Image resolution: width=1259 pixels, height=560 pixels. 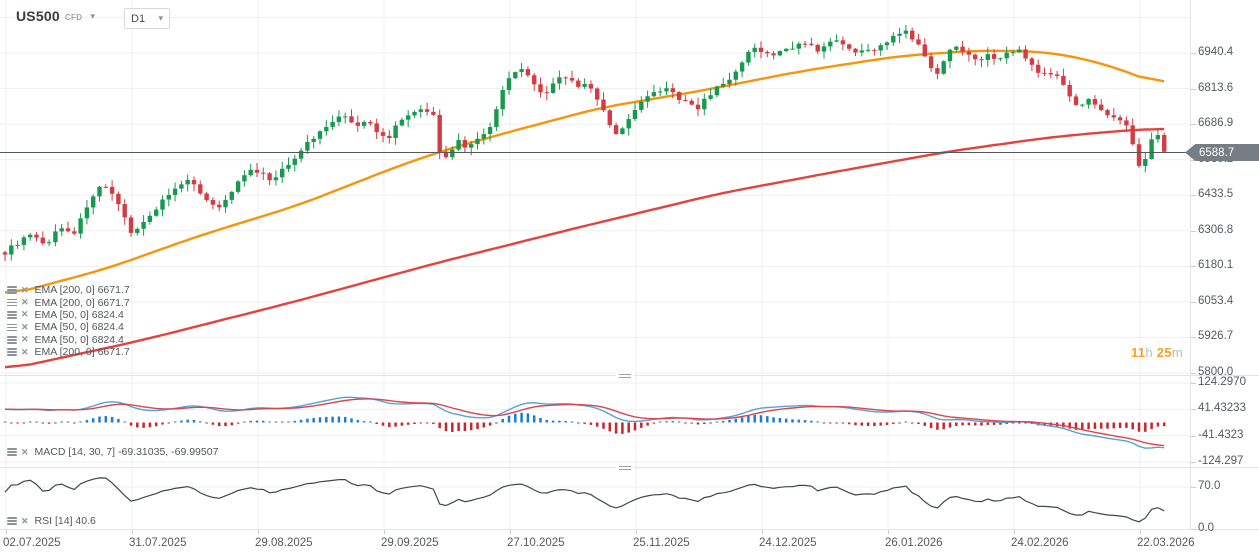 What do you see at coordinates (536, 543) in the screenshot?
I see `date-label: 27.10.2025` at bounding box center [536, 543].